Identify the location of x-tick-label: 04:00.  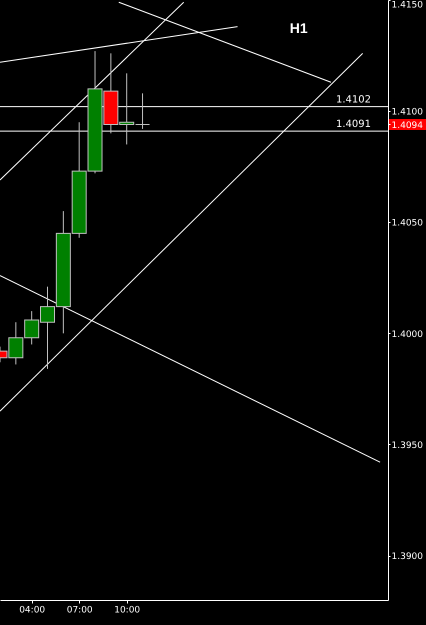
(32, 611).